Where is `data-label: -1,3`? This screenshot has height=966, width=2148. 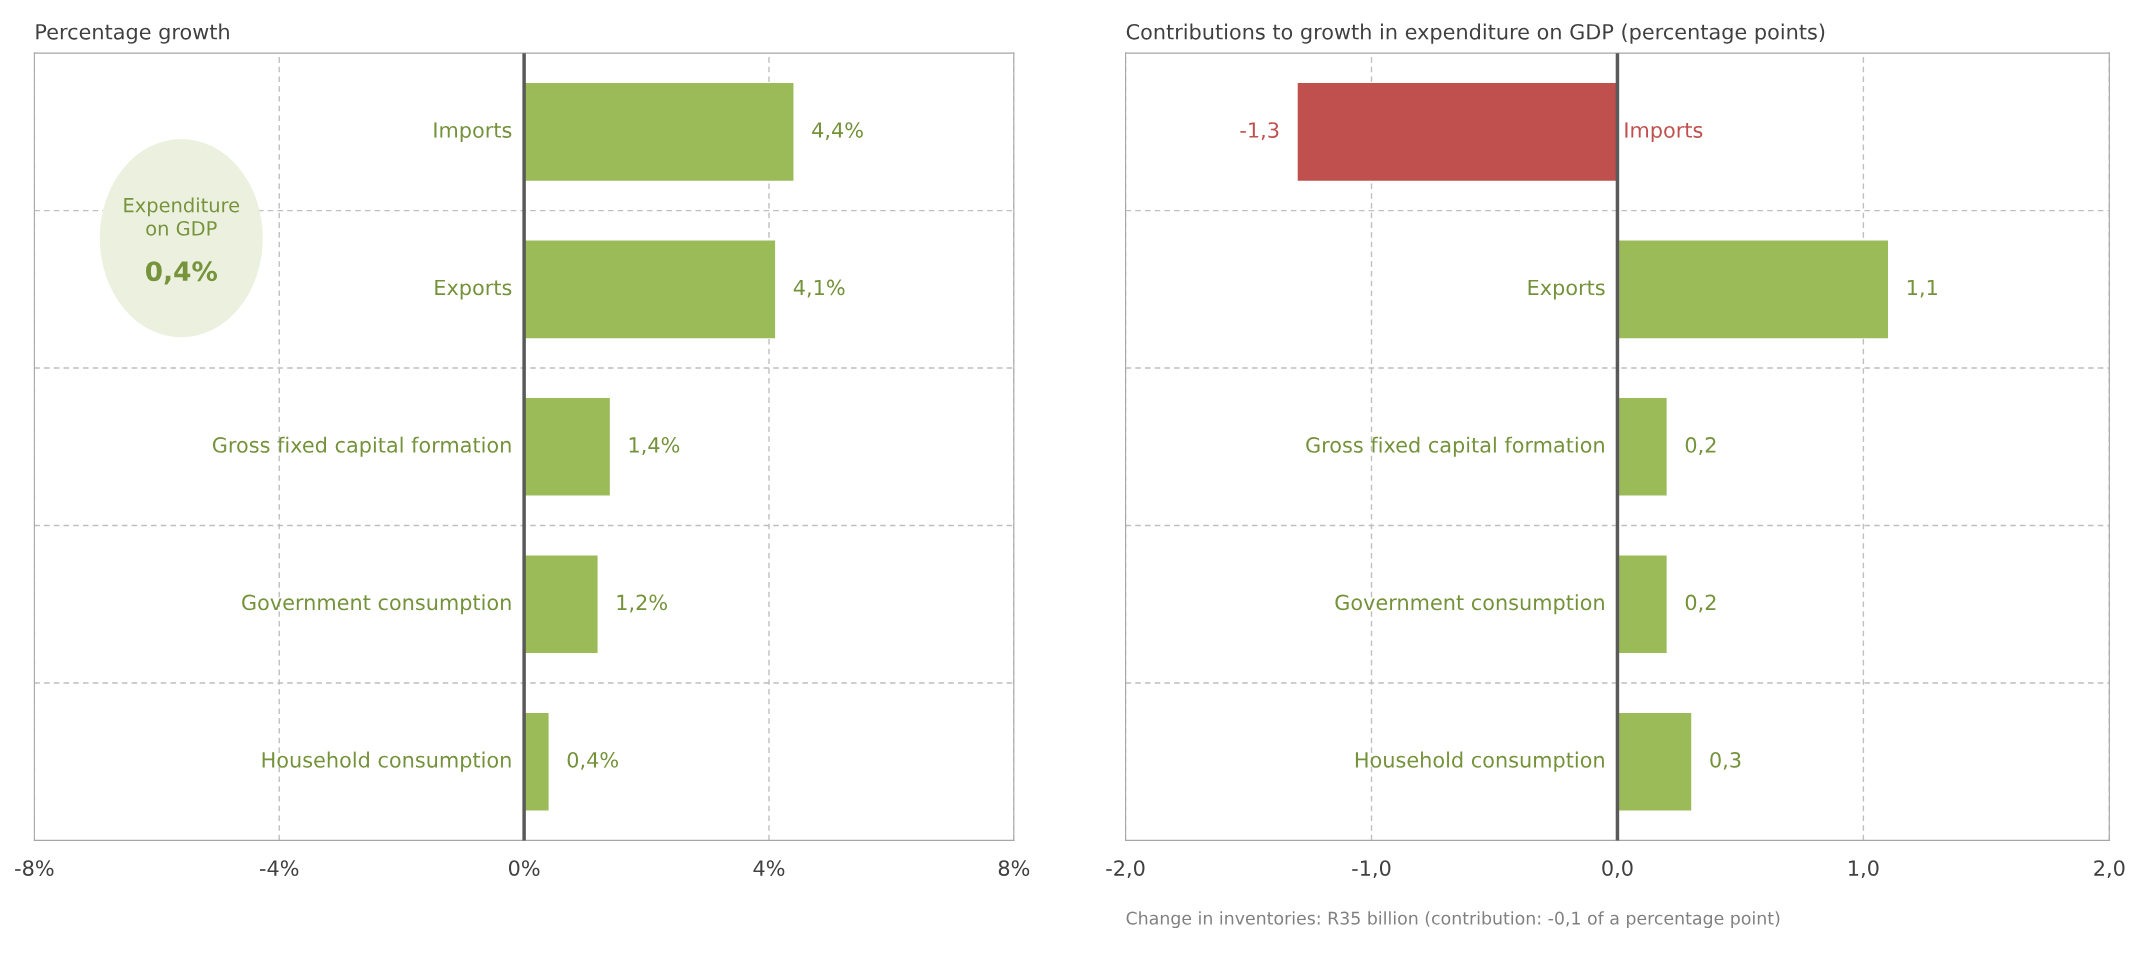 data-label: -1,3 is located at coordinates (1259, 131).